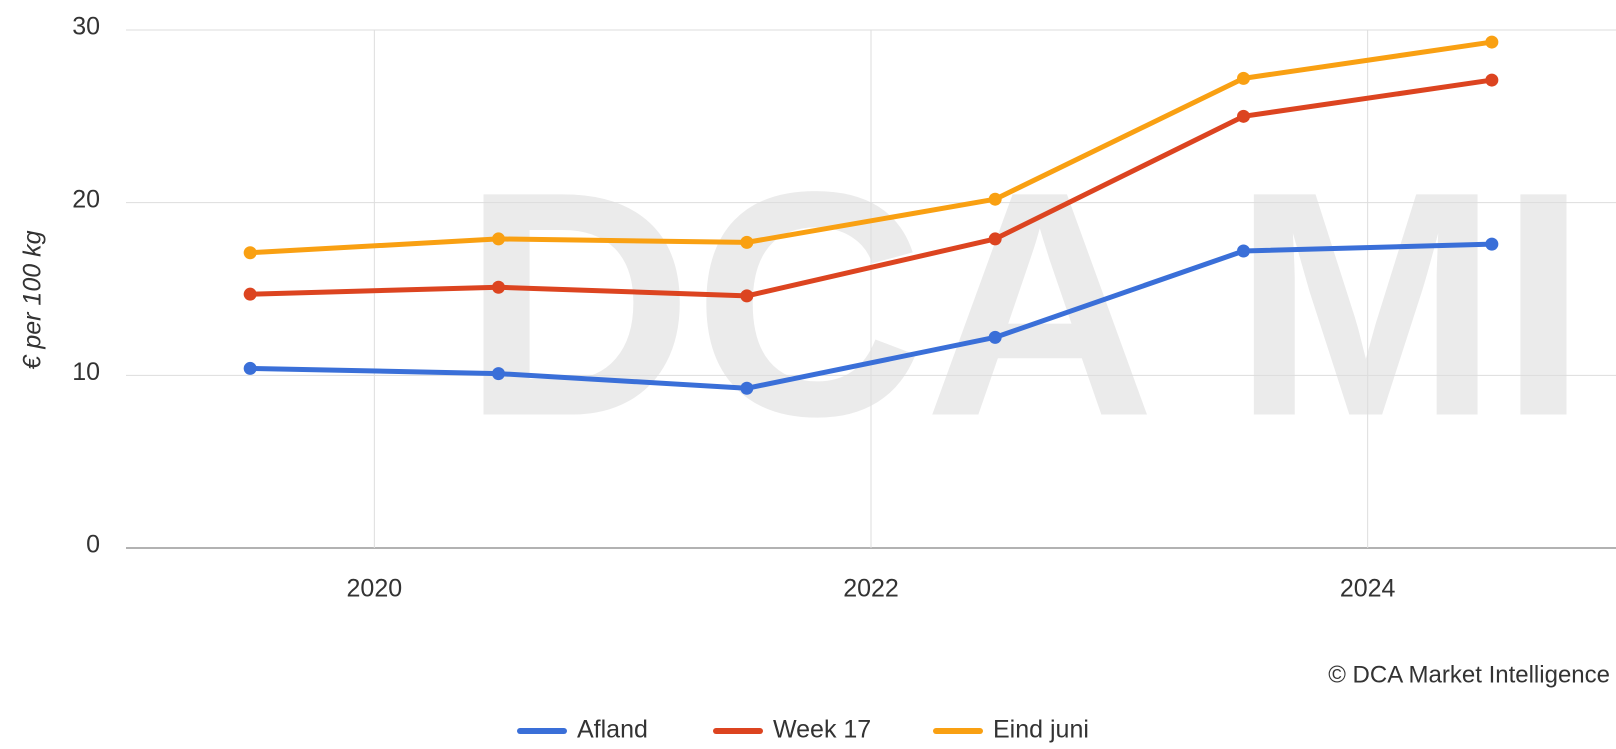 This screenshot has height=749, width=1616. What do you see at coordinates (93, 545) in the screenshot?
I see `y-tick-label: 0` at bounding box center [93, 545].